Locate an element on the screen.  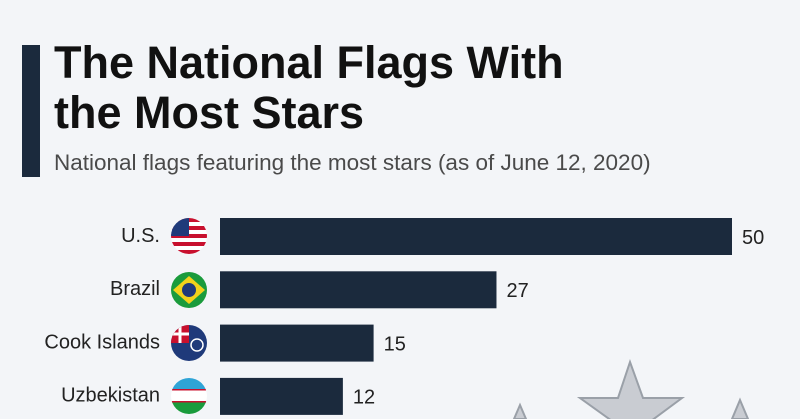
category-label: Uzbekistan is located at coordinates (110, 396).